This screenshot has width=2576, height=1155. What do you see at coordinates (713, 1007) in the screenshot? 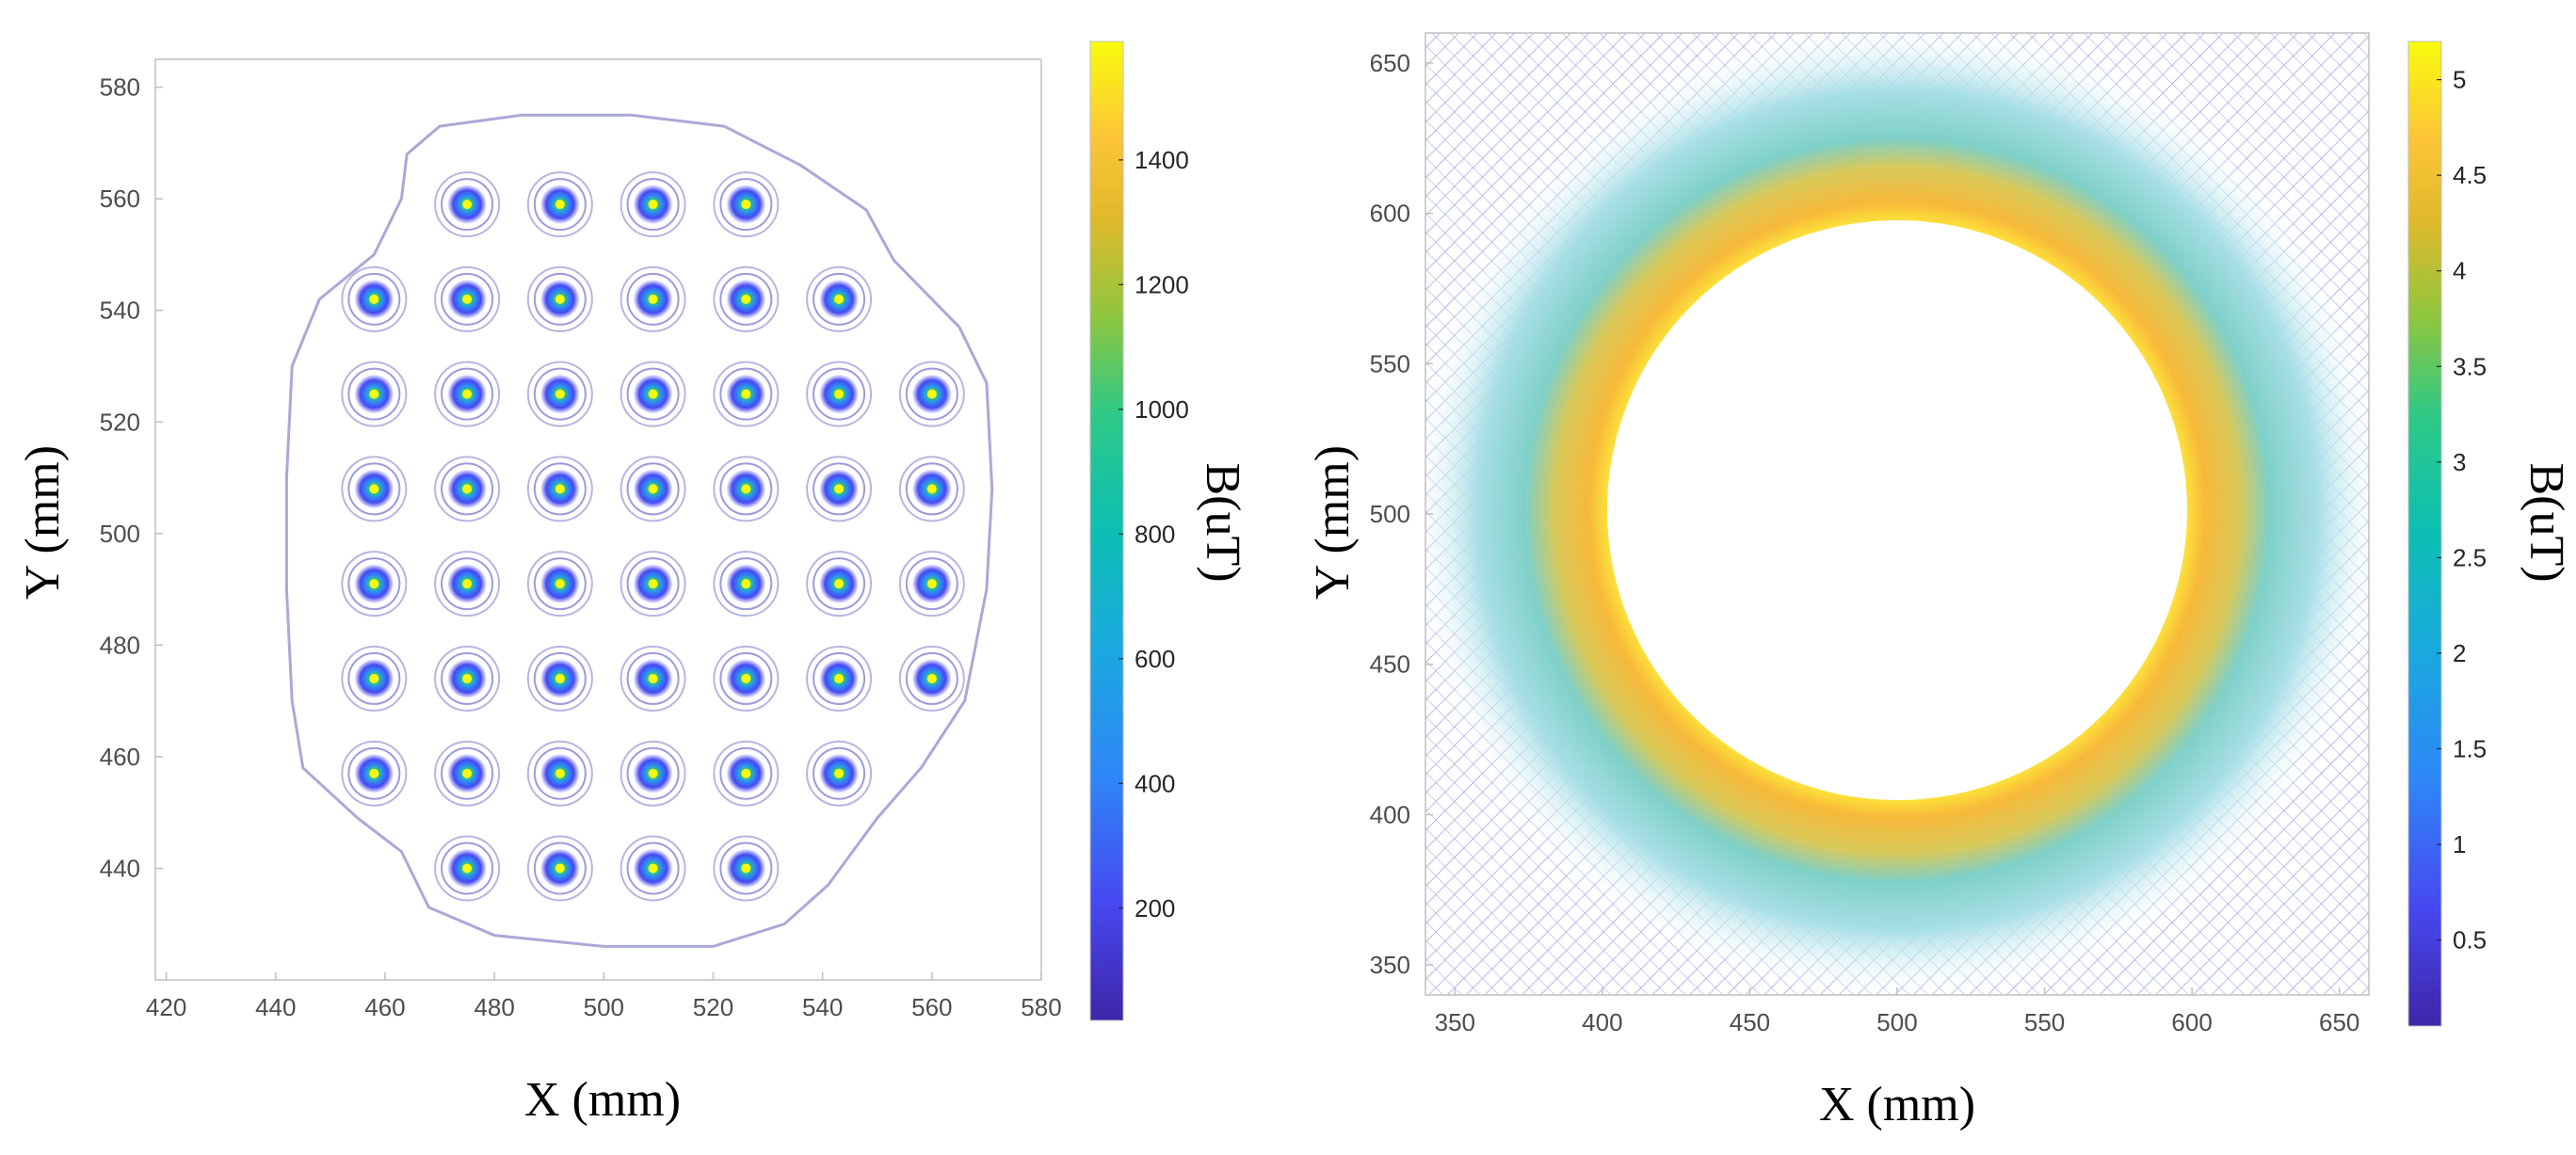
I see `left-x-tick-label: 520` at bounding box center [713, 1007].